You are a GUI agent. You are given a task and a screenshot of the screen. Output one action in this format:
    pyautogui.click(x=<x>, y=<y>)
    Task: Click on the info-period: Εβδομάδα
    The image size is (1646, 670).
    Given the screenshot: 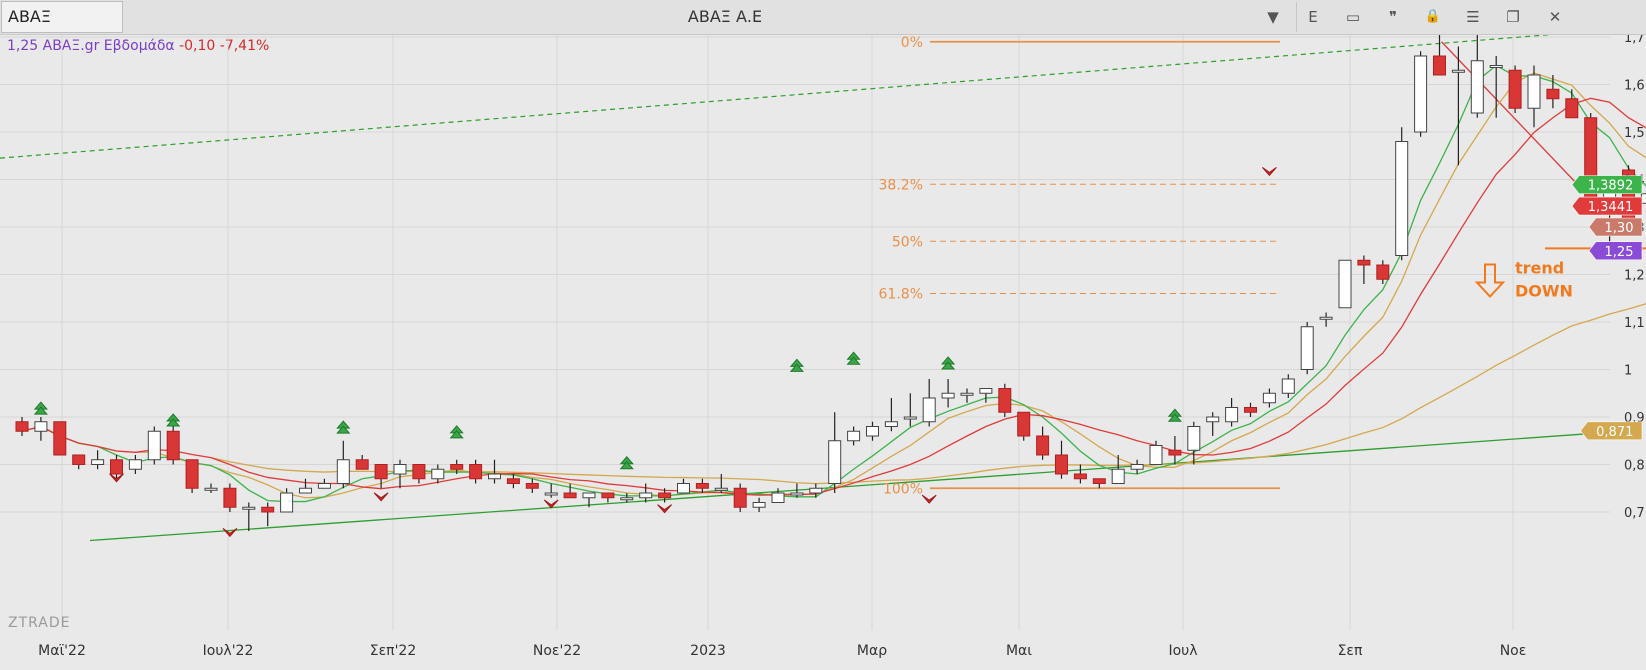 What is the action you would take?
    pyautogui.click(x=139, y=46)
    